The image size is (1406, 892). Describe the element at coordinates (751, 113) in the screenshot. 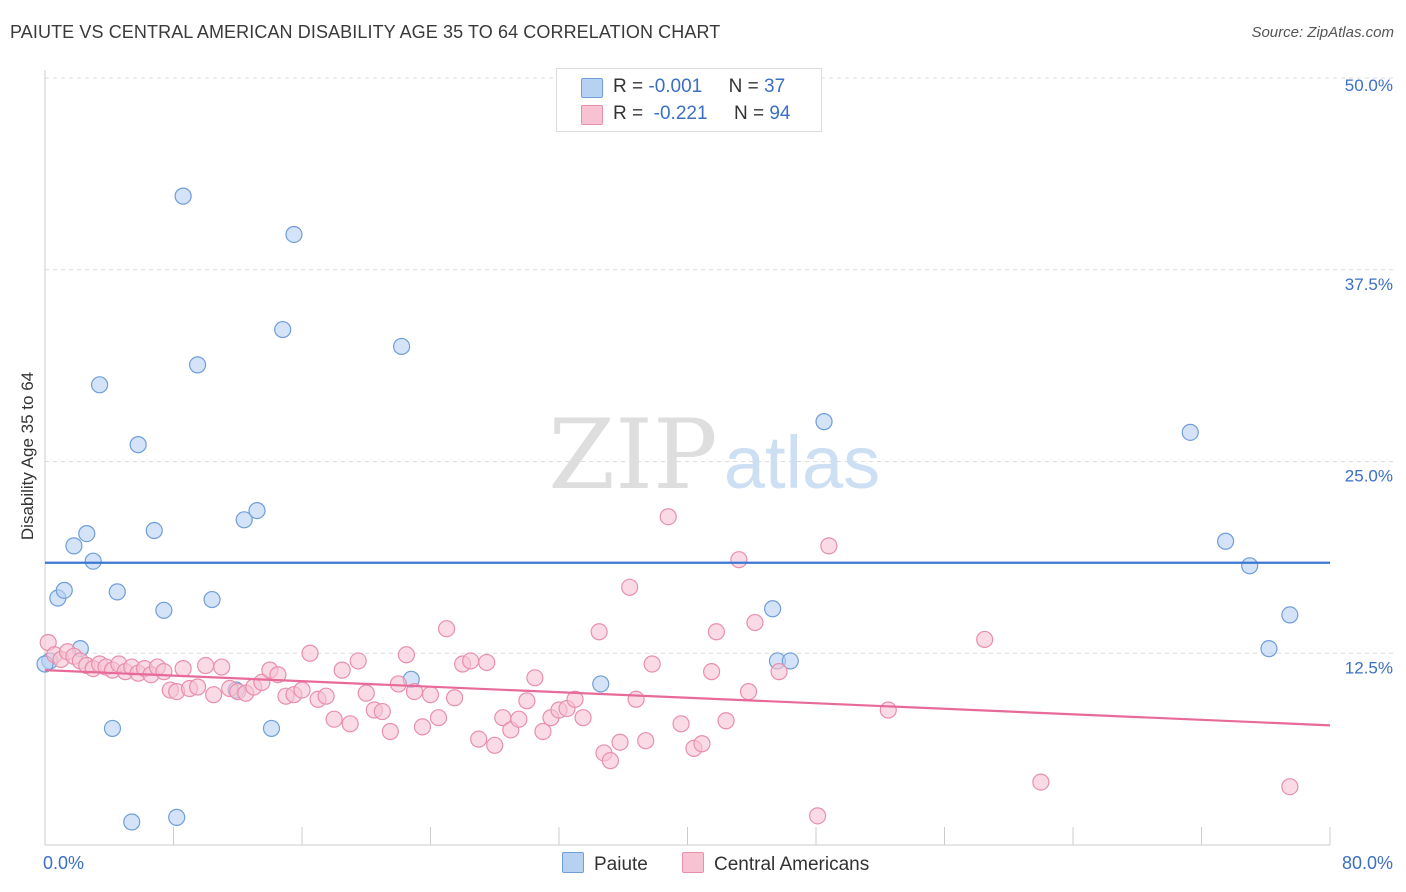

I see `central-n-label: N =` at that location.